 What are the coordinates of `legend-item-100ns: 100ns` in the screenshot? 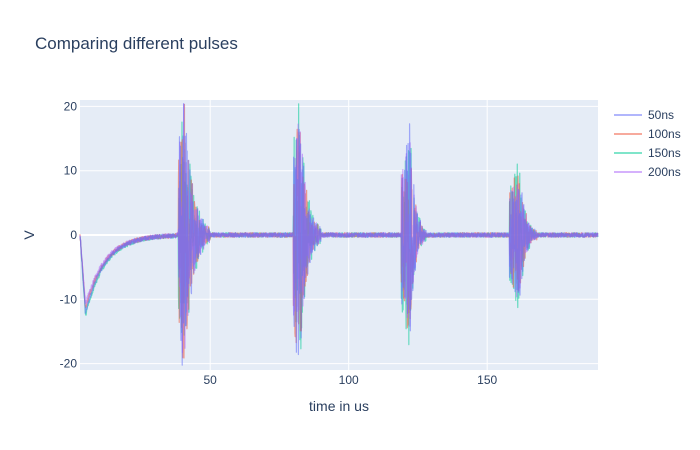 It's located at (647, 134).